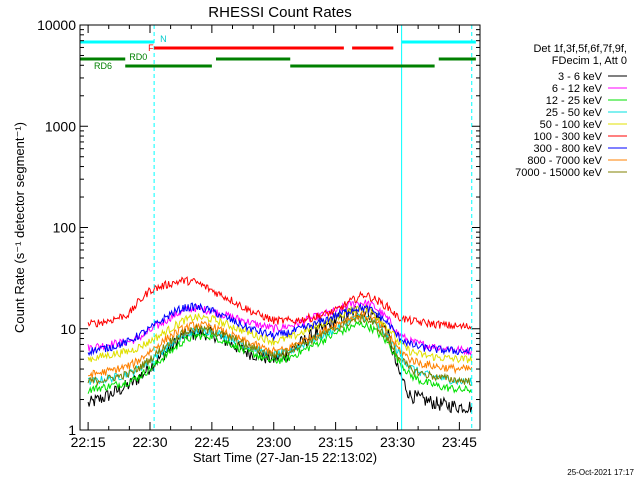 The image size is (640, 480). Describe the element at coordinates (559, 173) in the screenshot. I see `legend-entry-label: 7000 - 15000 keV` at that location.